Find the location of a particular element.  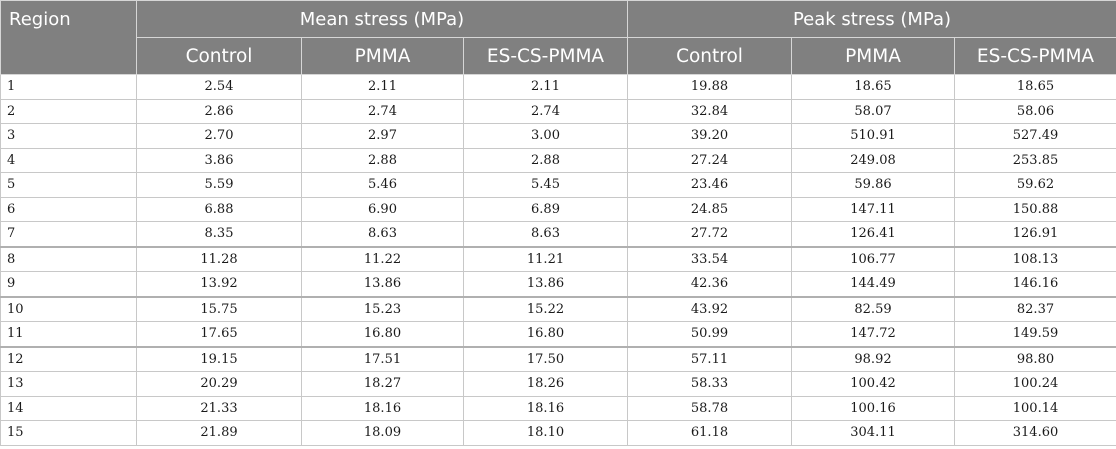

table-row: 2 2.86 2.74 2.74 32.84 58.07 58.06 is located at coordinates (558, 111).